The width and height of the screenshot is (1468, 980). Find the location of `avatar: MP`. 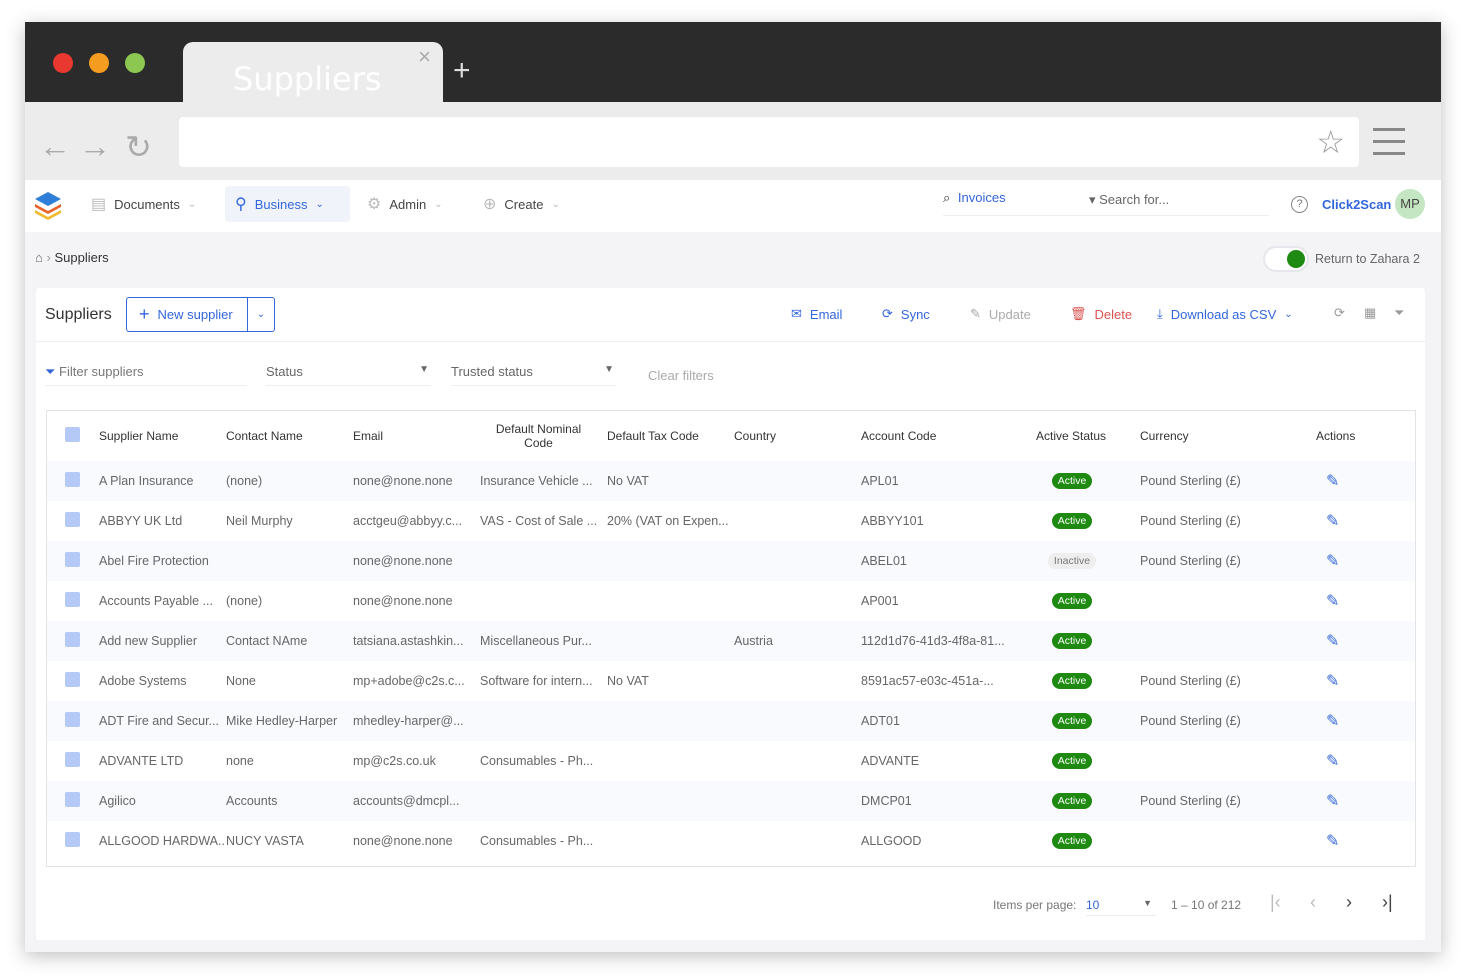

avatar: MP is located at coordinates (1410, 204).